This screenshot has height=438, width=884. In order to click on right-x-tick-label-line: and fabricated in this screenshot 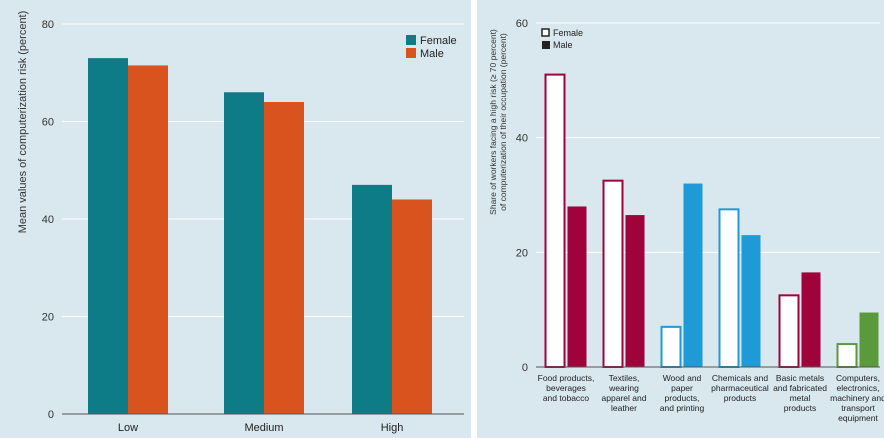, I will do `click(800, 388)`.